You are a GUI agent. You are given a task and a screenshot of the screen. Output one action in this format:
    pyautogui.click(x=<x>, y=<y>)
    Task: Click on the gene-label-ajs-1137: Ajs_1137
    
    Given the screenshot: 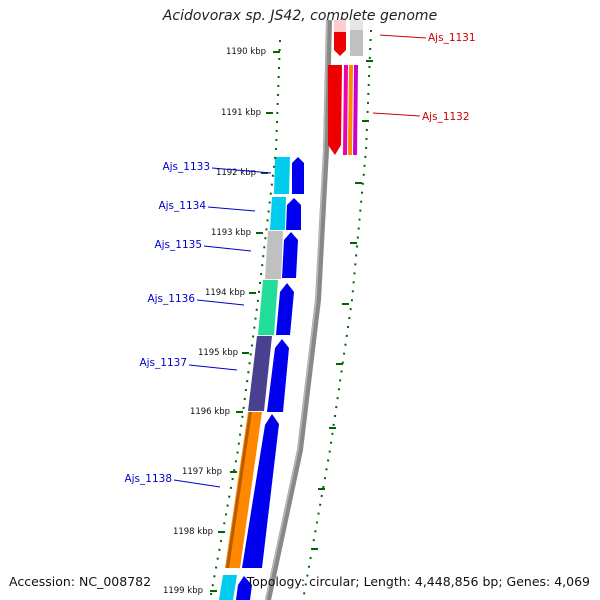 What is the action you would take?
    pyautogui.click(x=163, y=363)
    